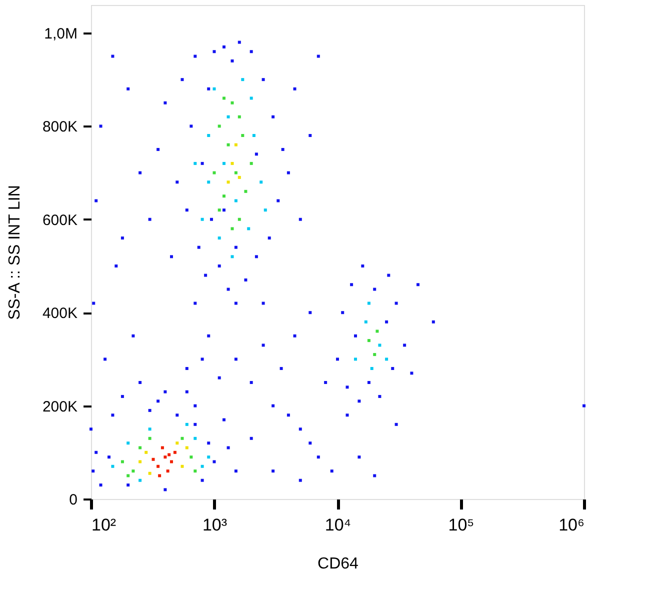 The width and height of the screenshot is (650, 615). What do you see at coordinates (73, 500) in the screenshot?
I see `y-tick-label: 0` at bounding box center [73, 500].